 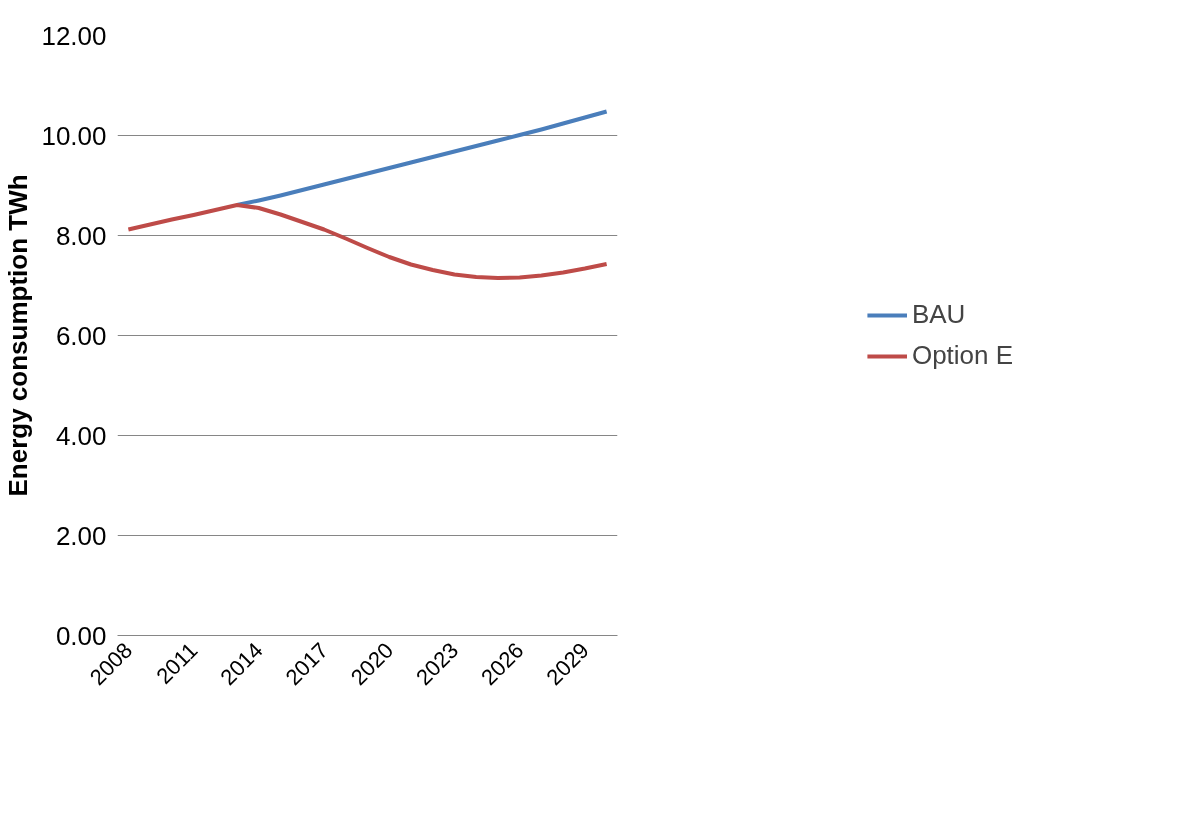 I want to click on y-tick-label: 12.00, so click(x=74, y=35).